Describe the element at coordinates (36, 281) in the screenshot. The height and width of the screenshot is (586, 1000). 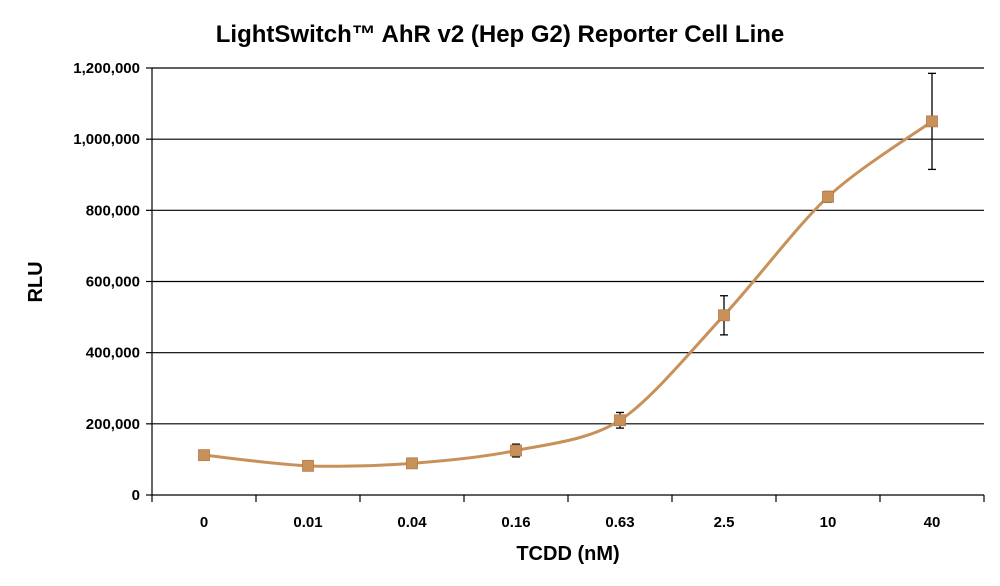
I see `y-axis-label: RLU` at that location.